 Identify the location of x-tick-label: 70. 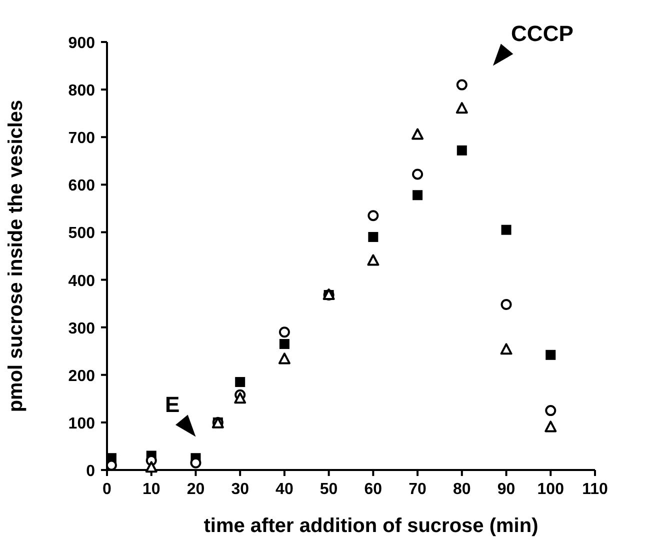
(417, 489).